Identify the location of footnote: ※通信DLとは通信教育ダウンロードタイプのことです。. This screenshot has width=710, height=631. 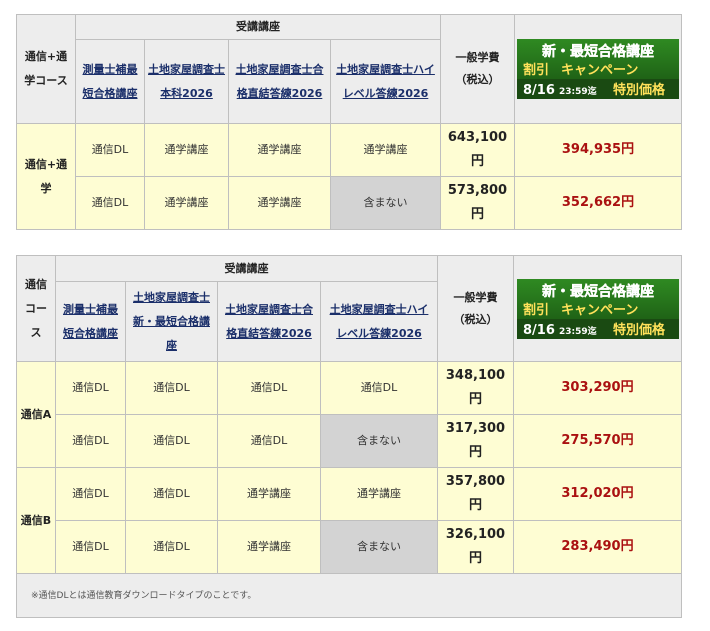
(349, 595).